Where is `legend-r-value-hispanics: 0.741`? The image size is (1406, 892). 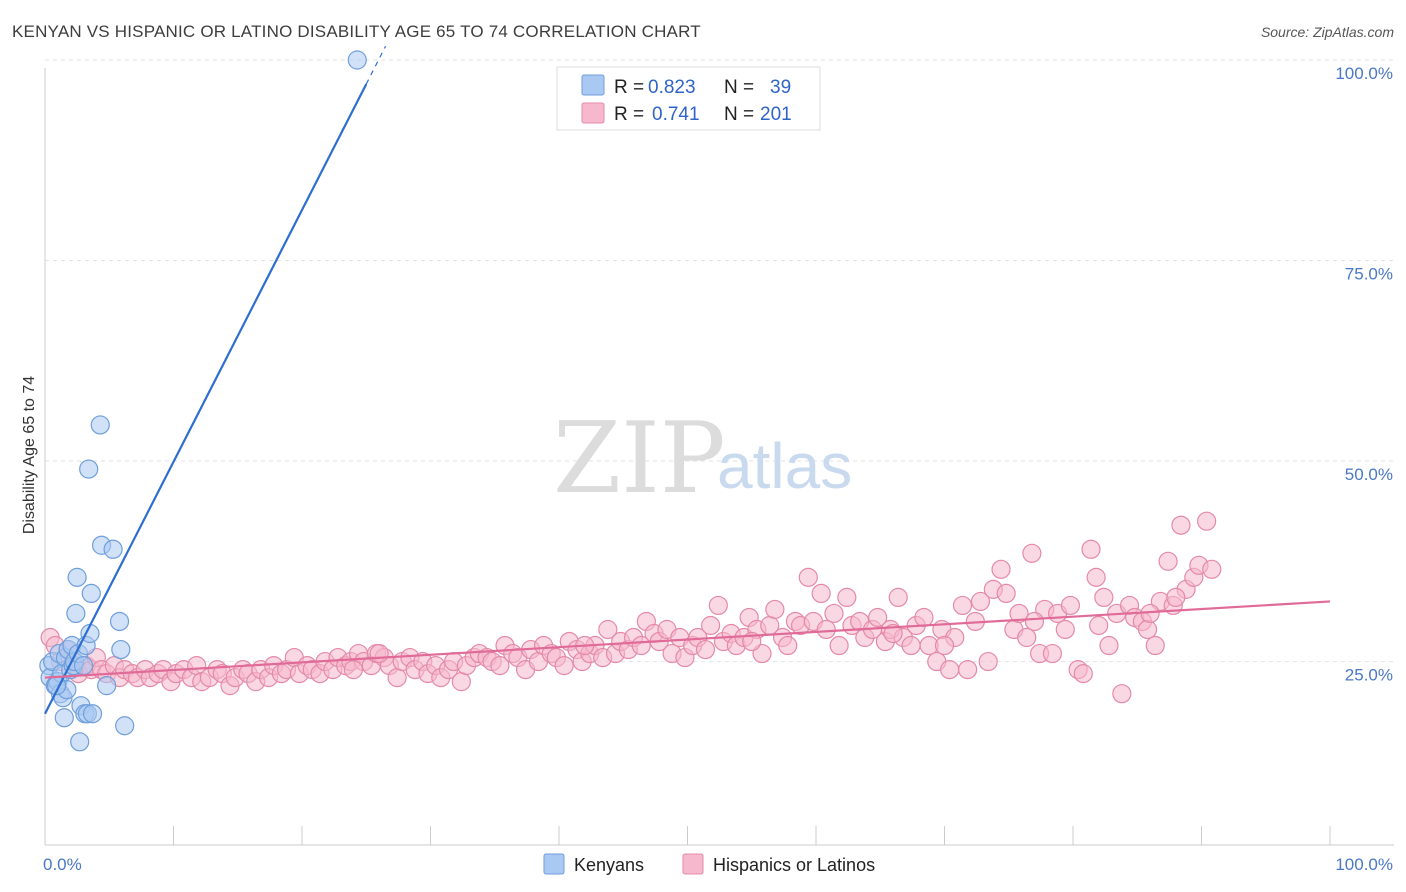
legend-r-value-hispanics: 0.741 is located at coordinates (676, 114).